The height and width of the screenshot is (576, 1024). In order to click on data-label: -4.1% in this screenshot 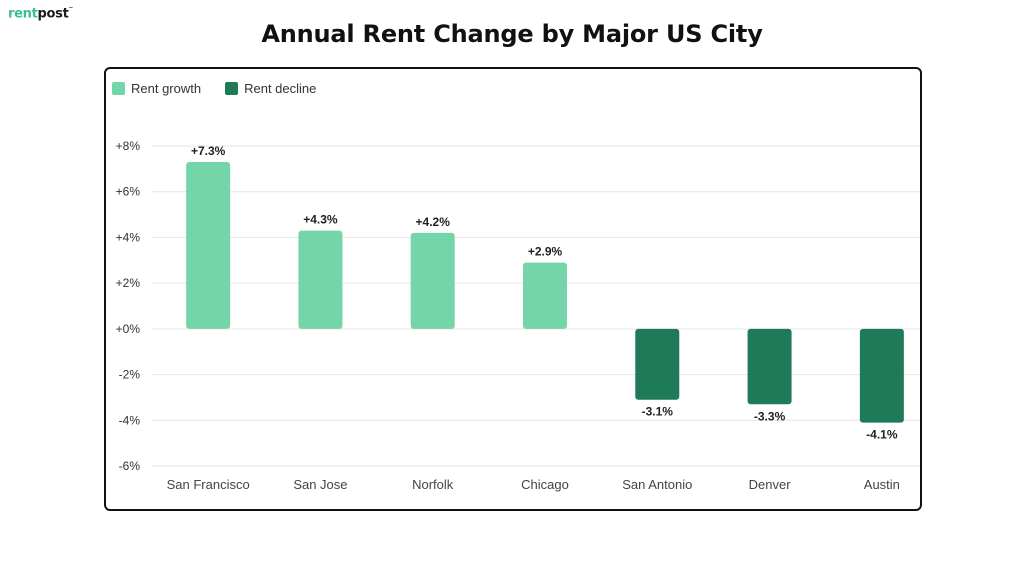, I will do `click(882, 435)`.